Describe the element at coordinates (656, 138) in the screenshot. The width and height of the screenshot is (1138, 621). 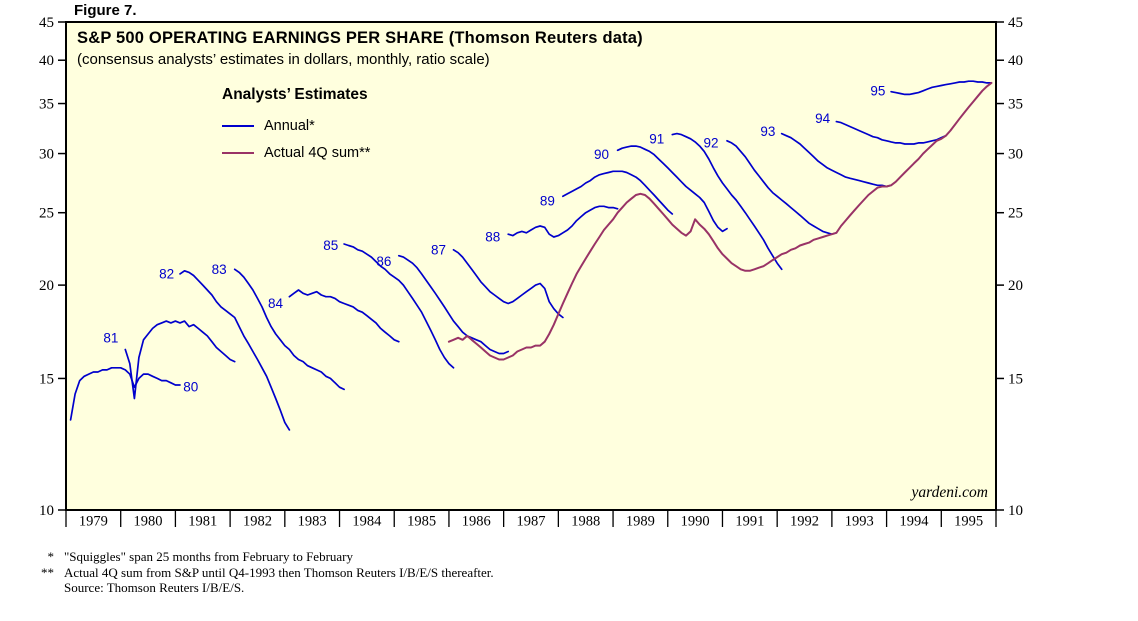
I see `svg-text: 91` at that location.